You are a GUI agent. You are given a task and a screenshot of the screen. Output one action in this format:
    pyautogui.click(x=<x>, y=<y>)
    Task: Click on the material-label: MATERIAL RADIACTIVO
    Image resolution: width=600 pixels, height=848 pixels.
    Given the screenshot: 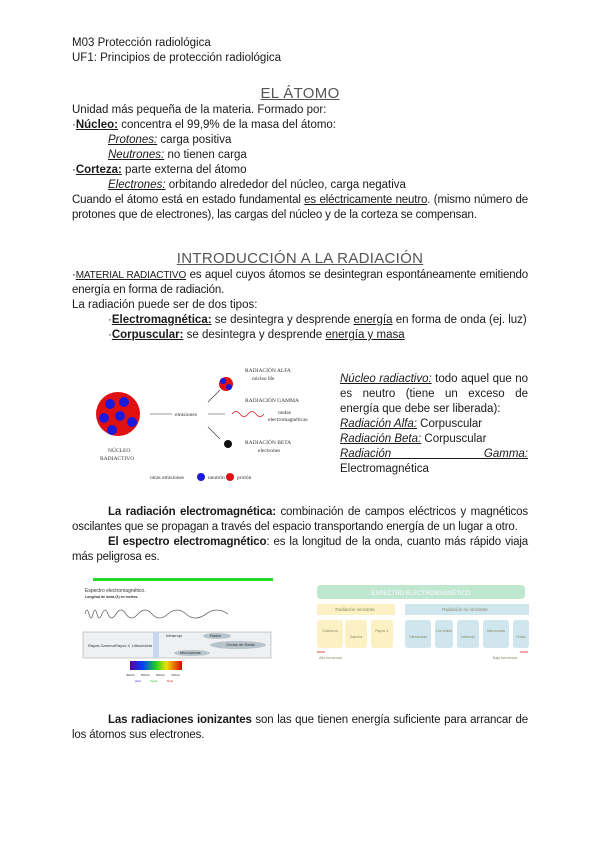 What is the action you would take?
    pyautogui.click(x=131, y=275)
    